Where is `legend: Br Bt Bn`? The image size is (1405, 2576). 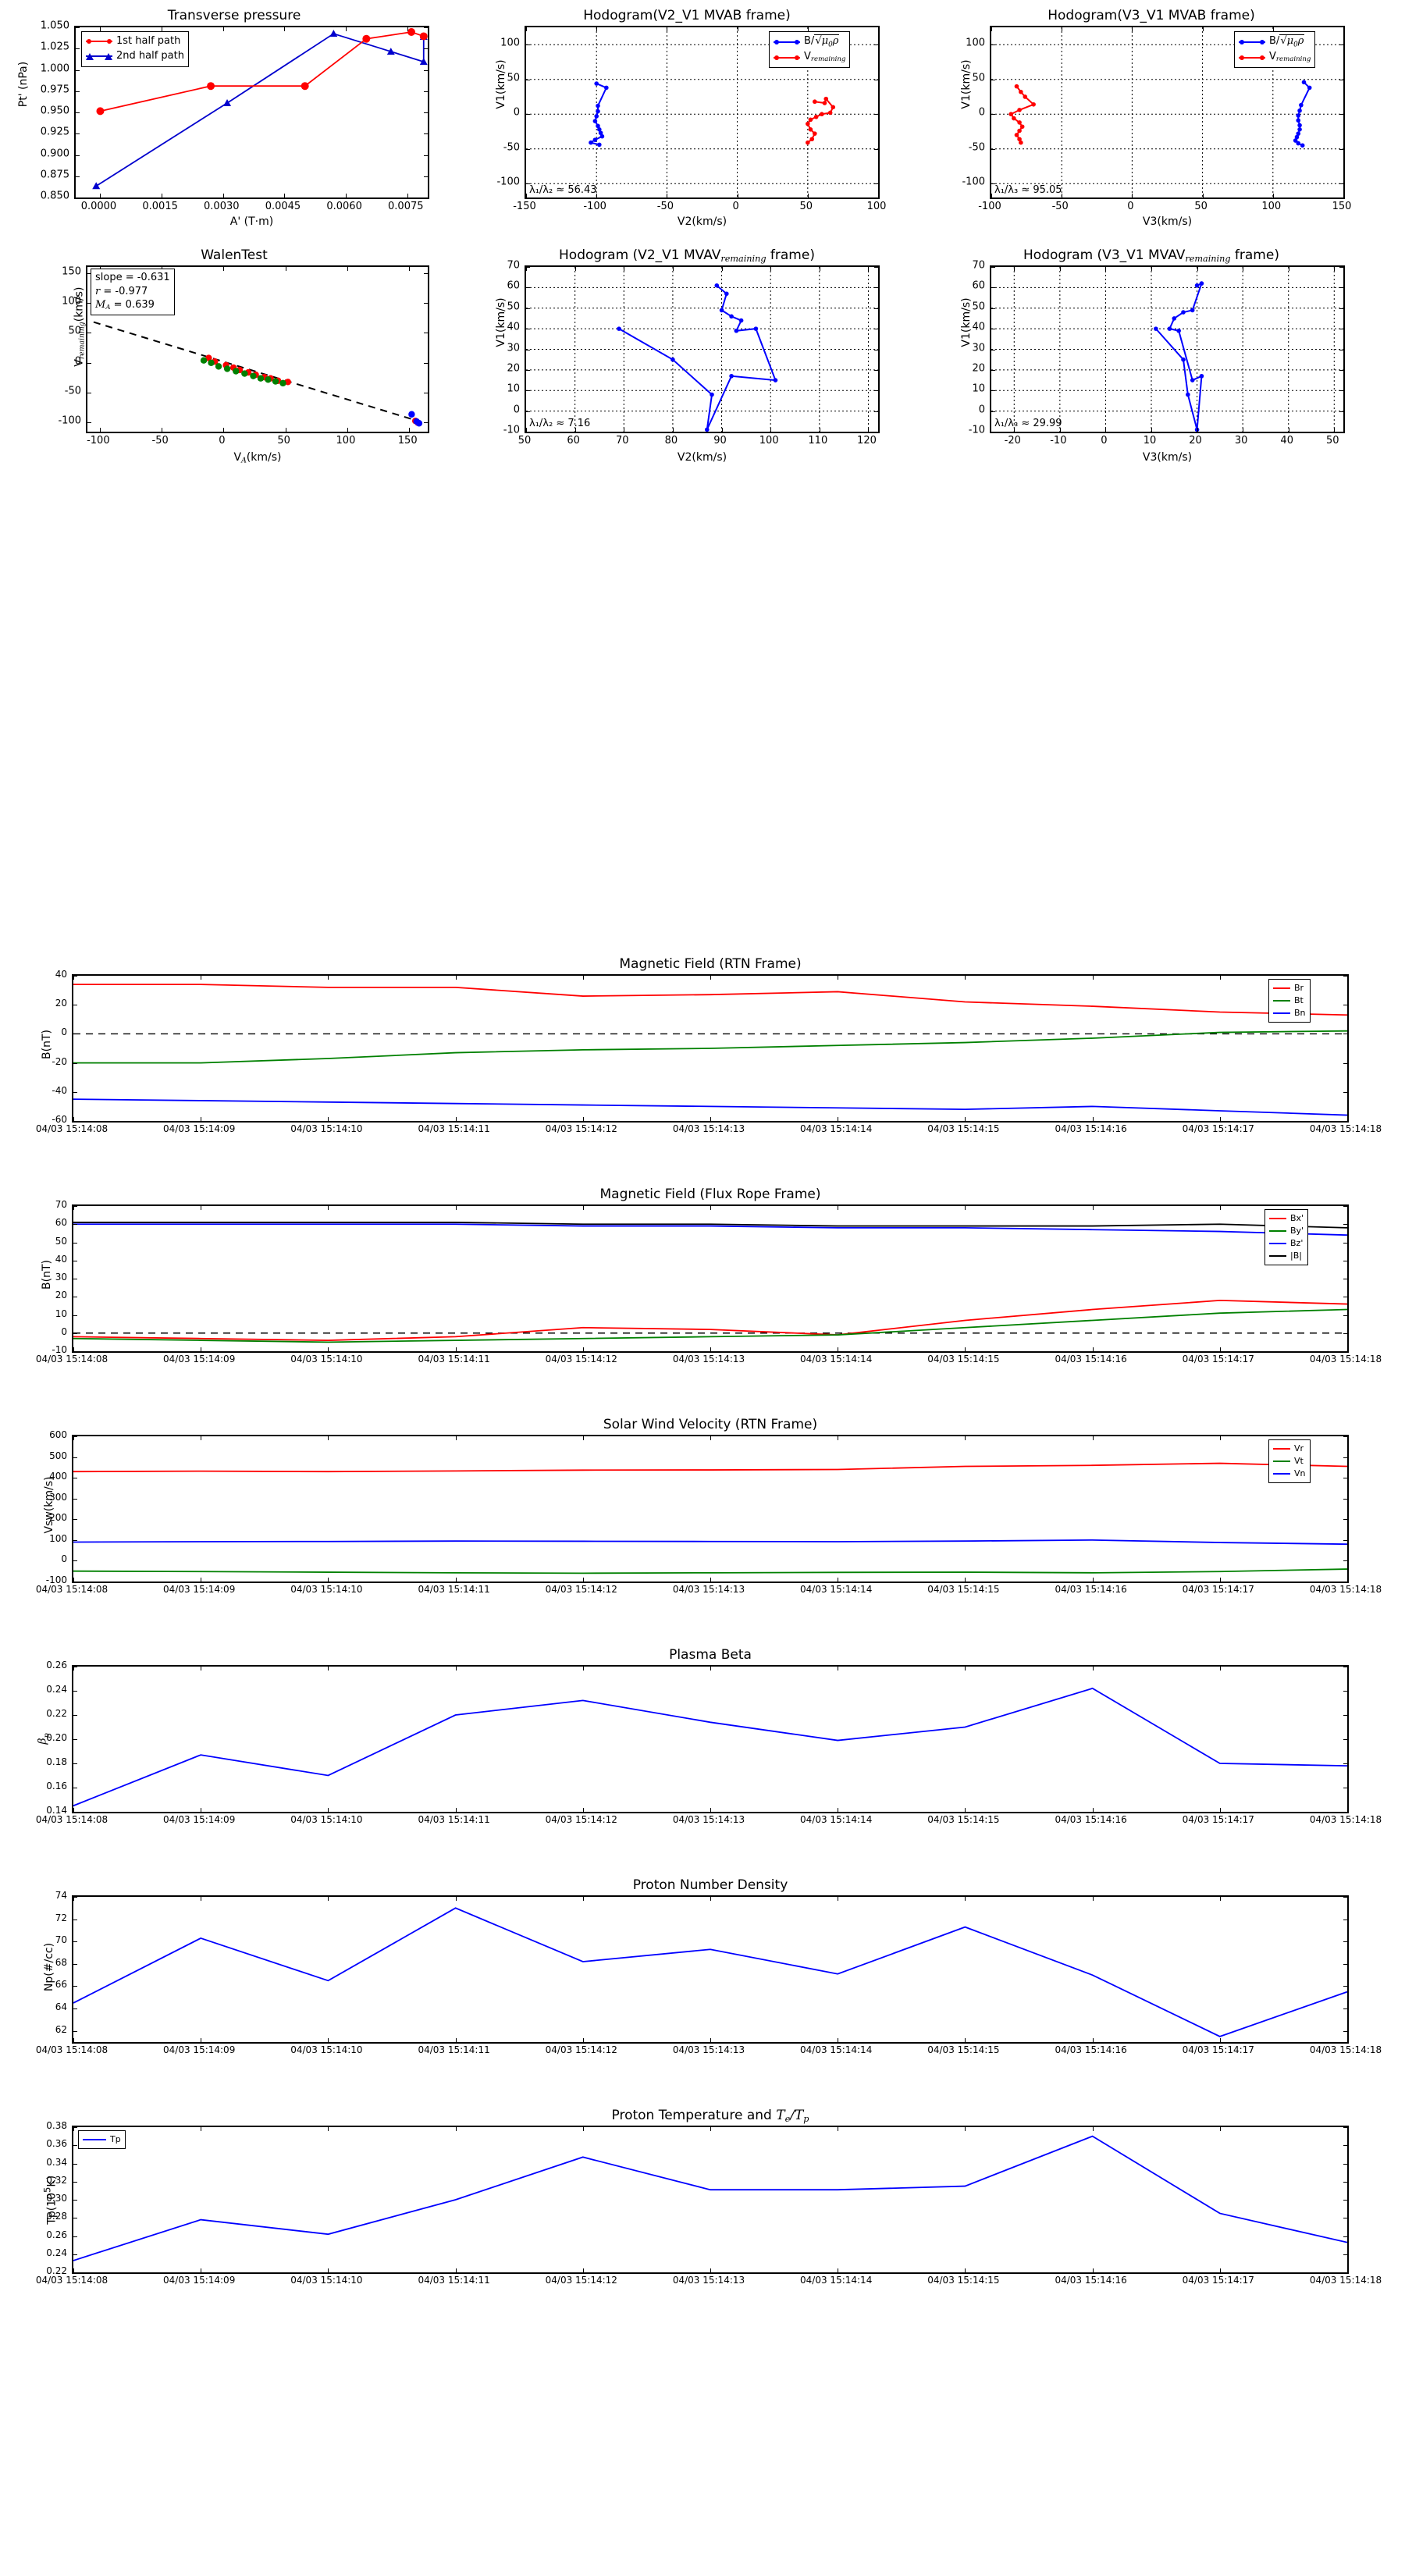 legend: Br Bt Bn is located at coordinates (1290, 1001).